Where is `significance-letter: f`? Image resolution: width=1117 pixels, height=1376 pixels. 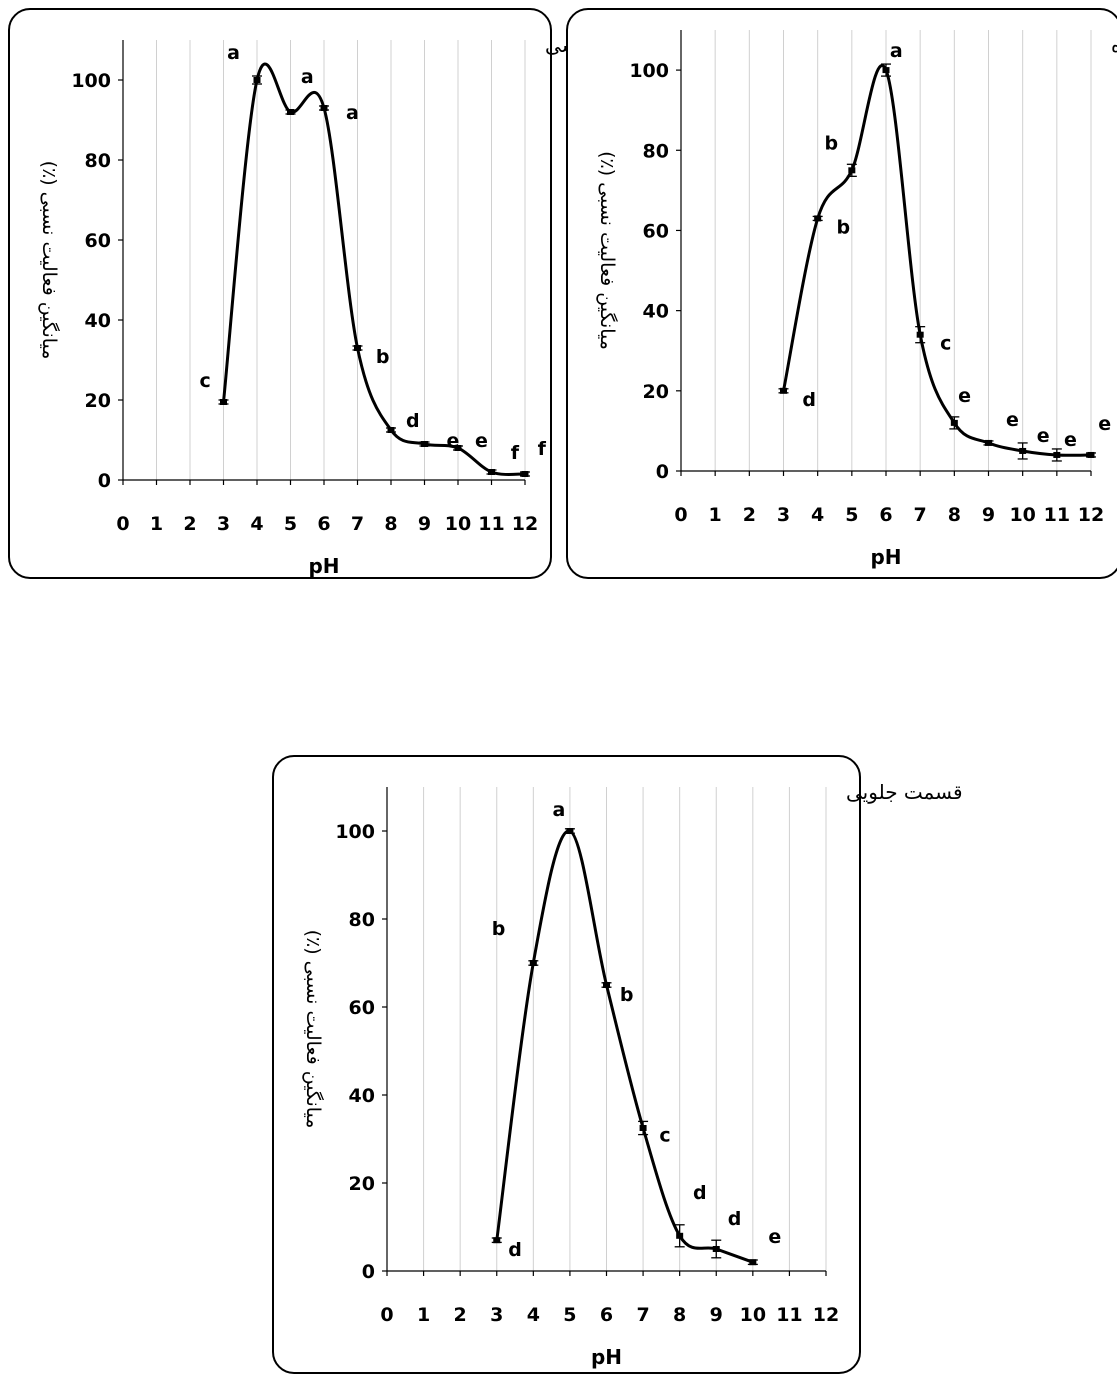
significance-letter: f is located at coordinates (542, 449).